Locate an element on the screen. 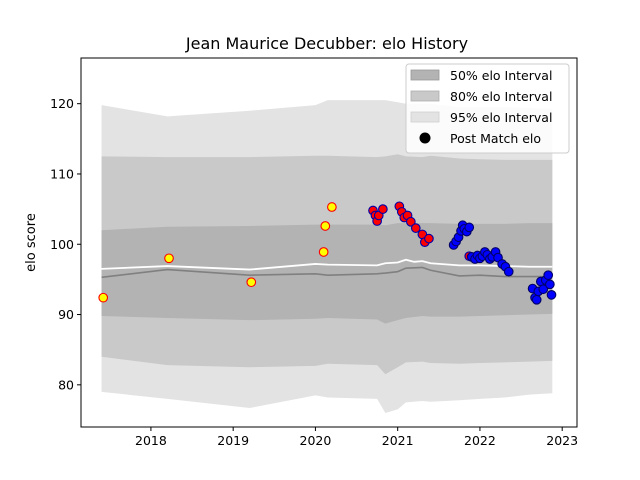 This screenshot has height=480, width=640. summary-lines is located at coordinates (327, 268).